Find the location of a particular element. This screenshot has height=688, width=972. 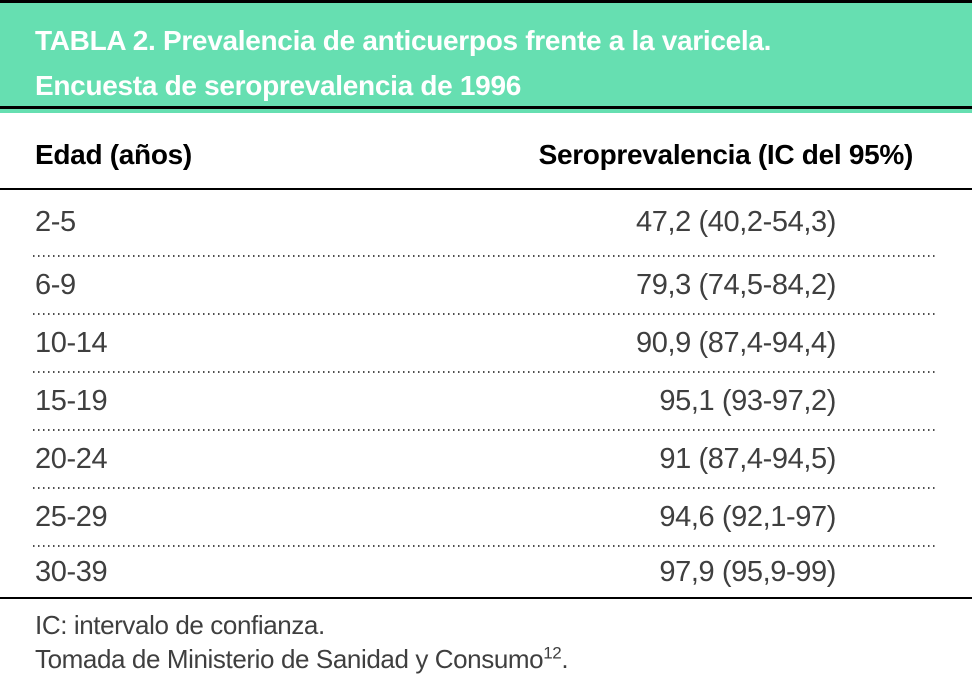

table-row: 10-14 90,9 (87,4-94,4) is located at coordinates (486, 343).